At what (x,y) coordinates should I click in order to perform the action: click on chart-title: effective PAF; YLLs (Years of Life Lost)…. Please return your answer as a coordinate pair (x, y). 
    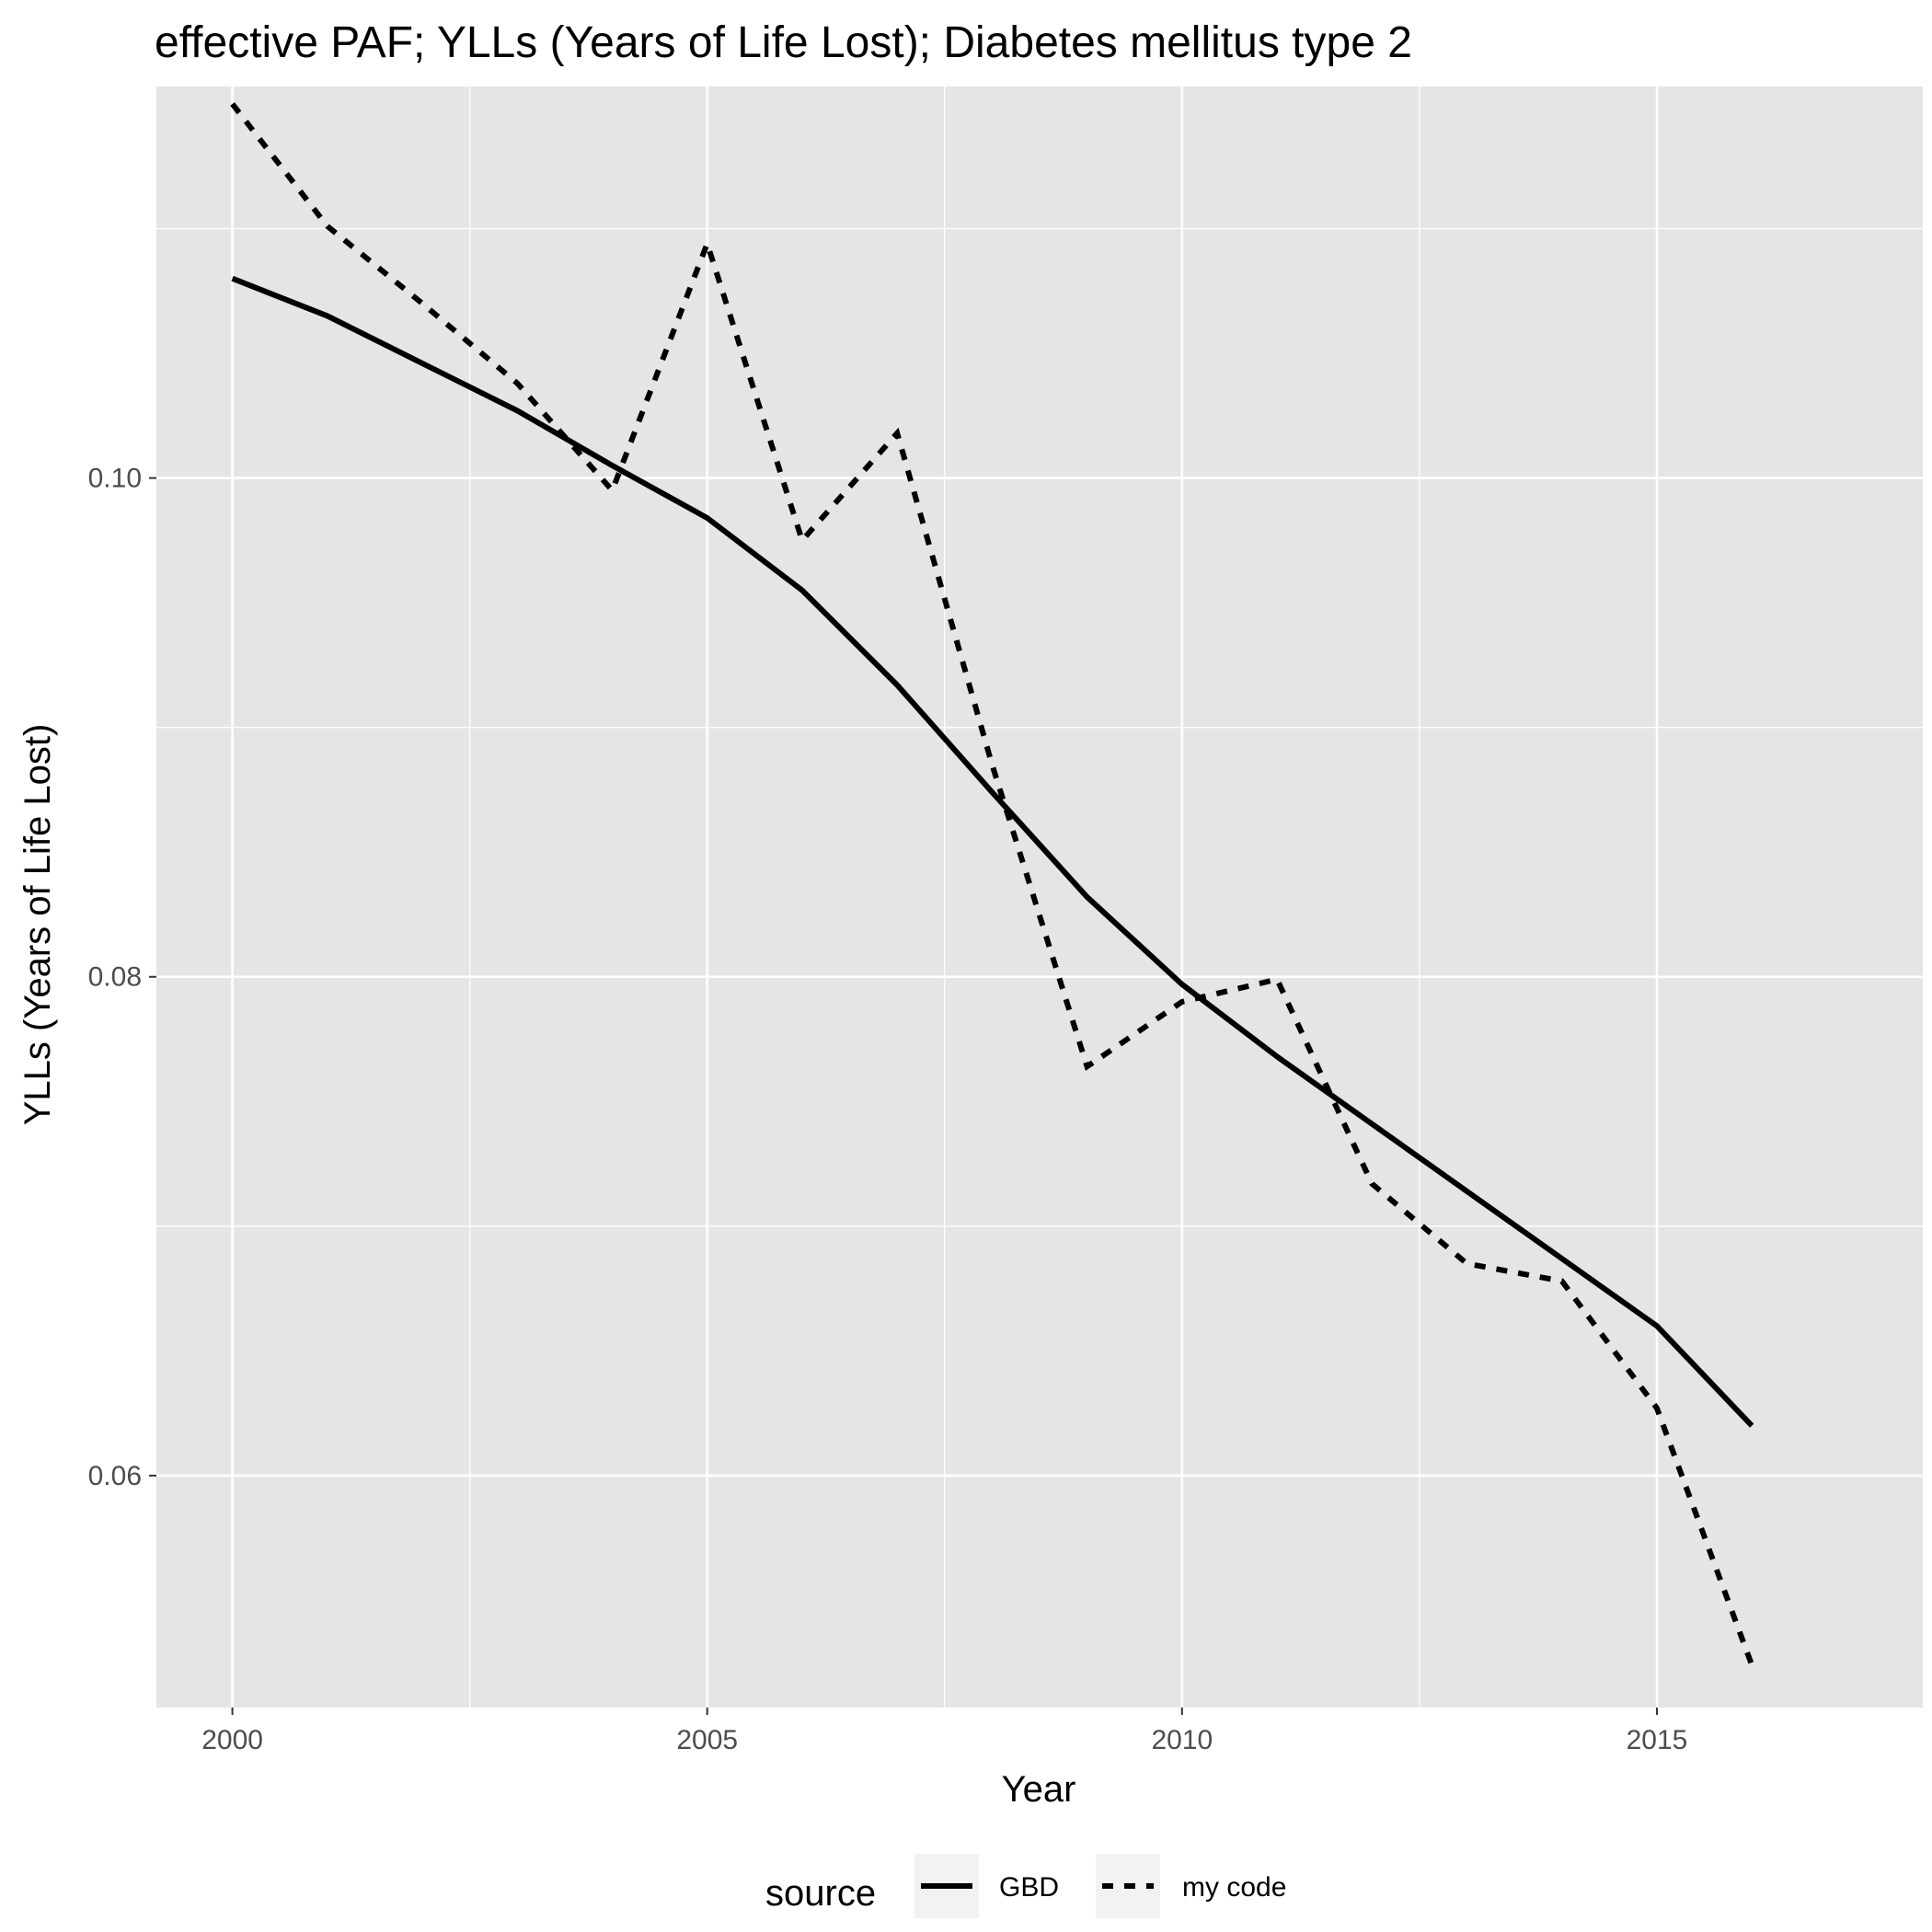
    Looking at the image, I should click on (783, 42).